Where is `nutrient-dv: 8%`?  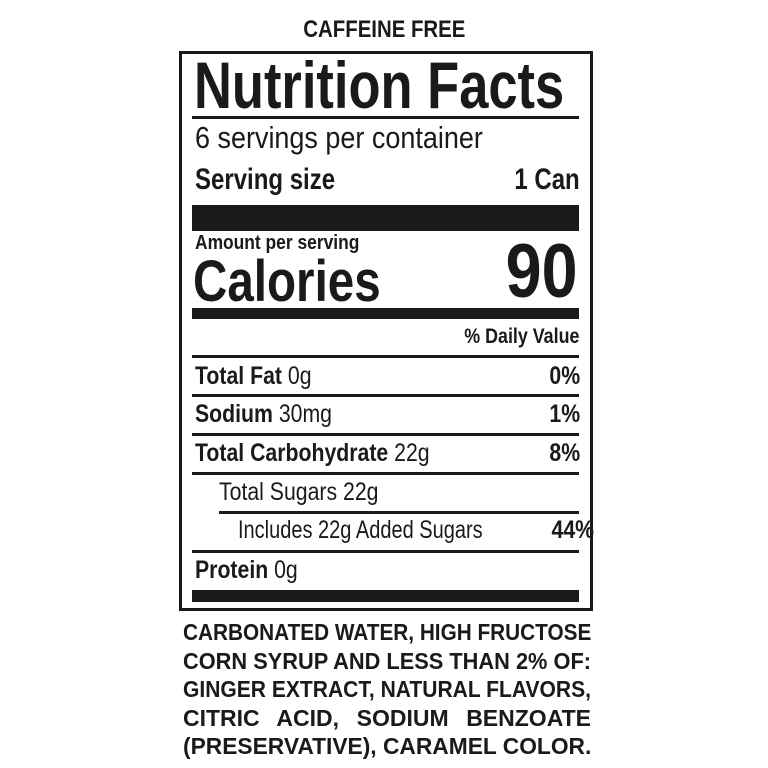 nutrient-dv: 8% is located at coordinates (564, 453).